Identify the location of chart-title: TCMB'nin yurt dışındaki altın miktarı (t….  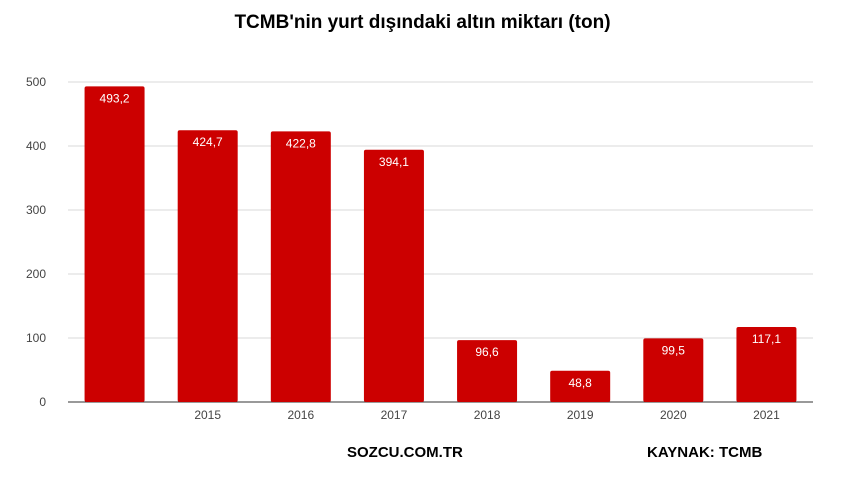
(422, 22).